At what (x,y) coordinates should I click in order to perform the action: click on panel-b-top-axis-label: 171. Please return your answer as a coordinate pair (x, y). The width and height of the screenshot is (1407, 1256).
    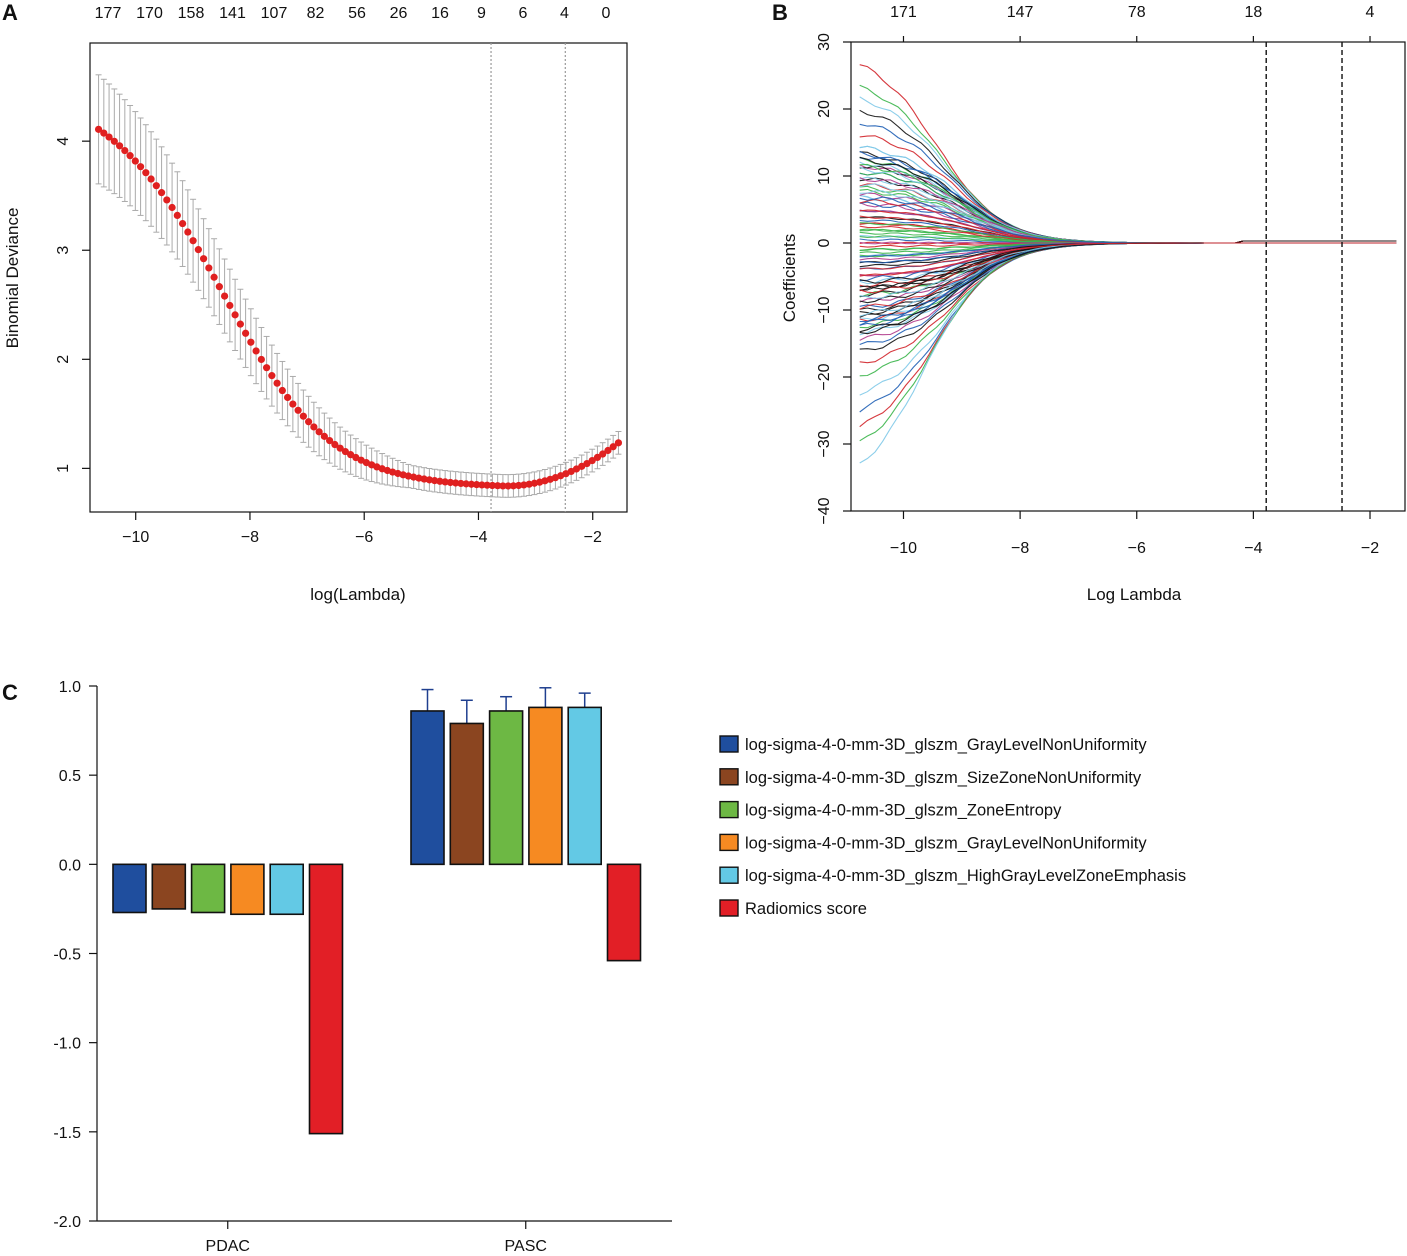
    Looking at the image, I should click on (903, 12).